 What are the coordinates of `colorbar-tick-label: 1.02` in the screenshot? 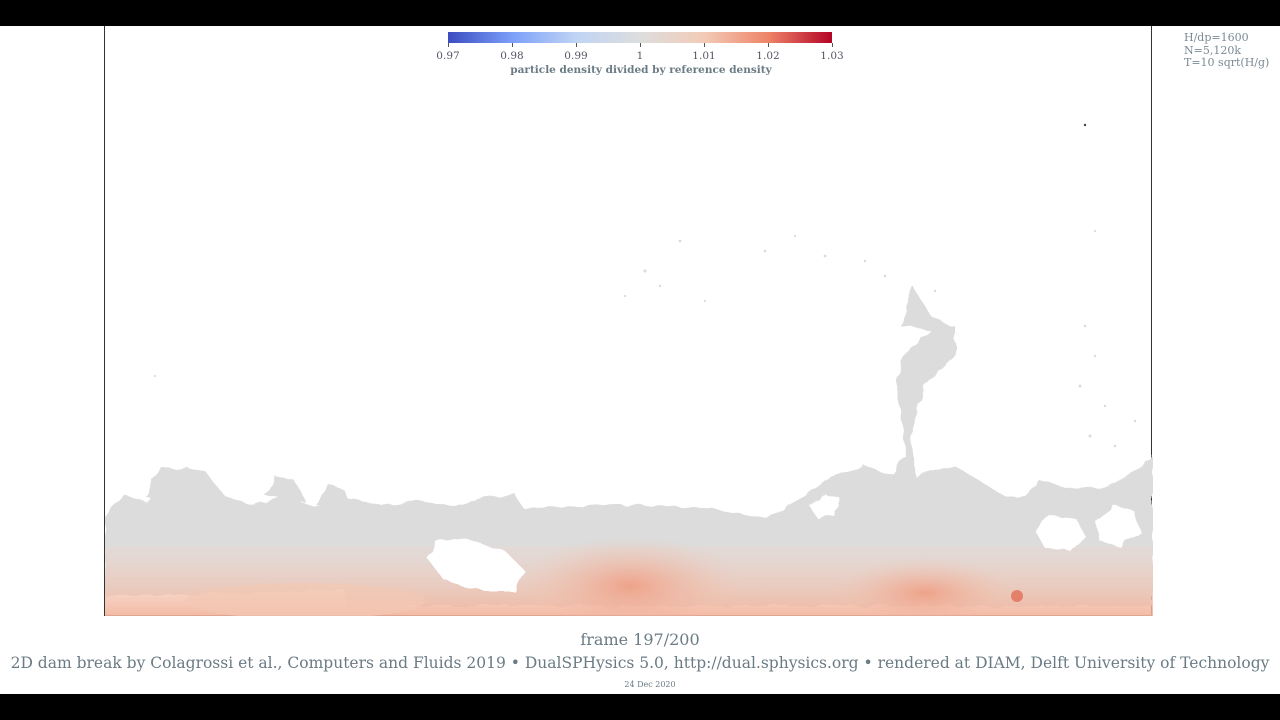 It's located at (768, 56).